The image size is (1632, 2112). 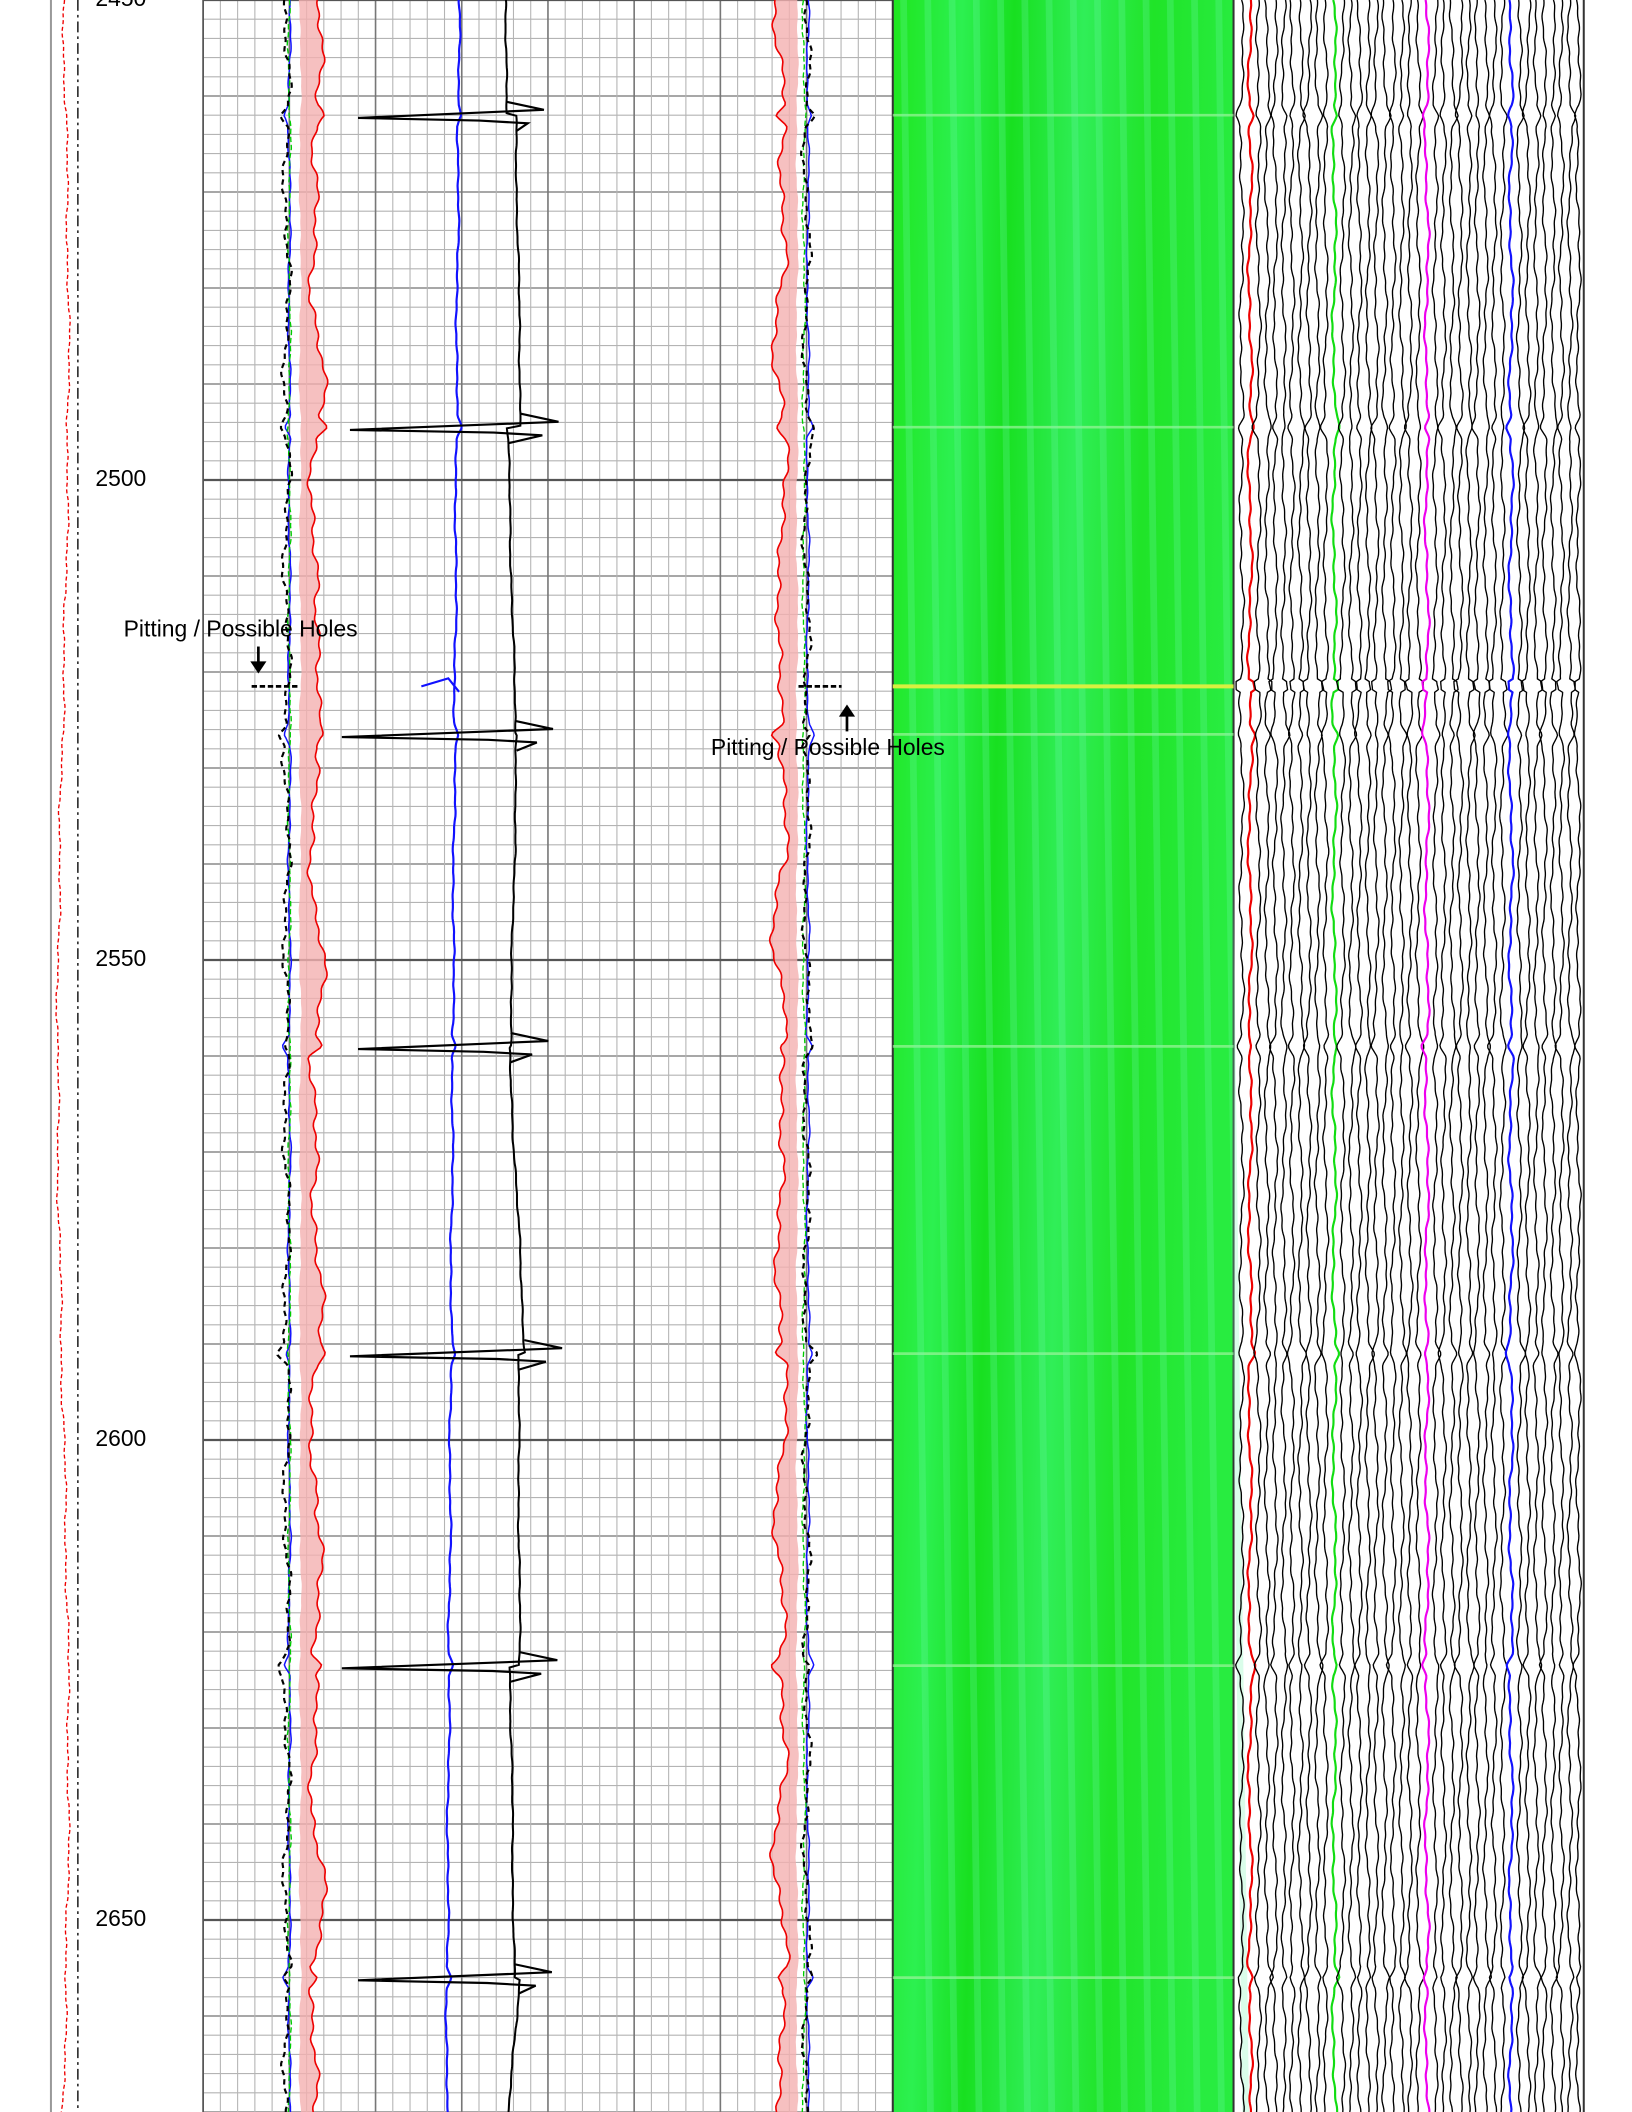 What do you see at coordinates (120, 1438) in the screenshot?
I see `depth-label: 2600` at bounding box center [120, 1438].